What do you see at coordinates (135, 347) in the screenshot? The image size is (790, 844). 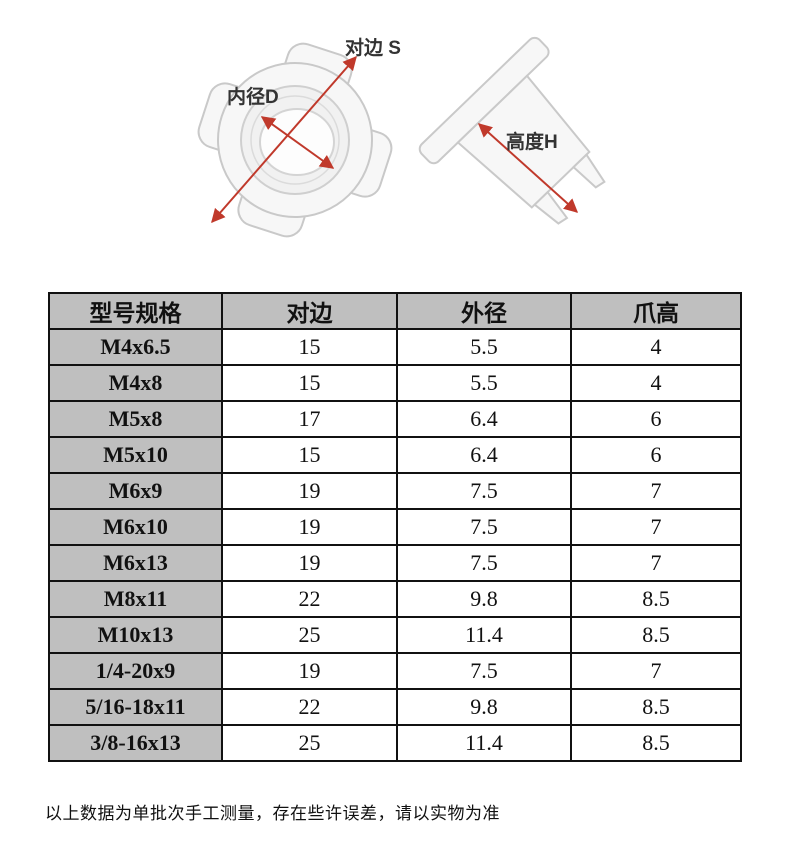 I see `model-cell: M4x6.5` at bounding box center [135, 347].